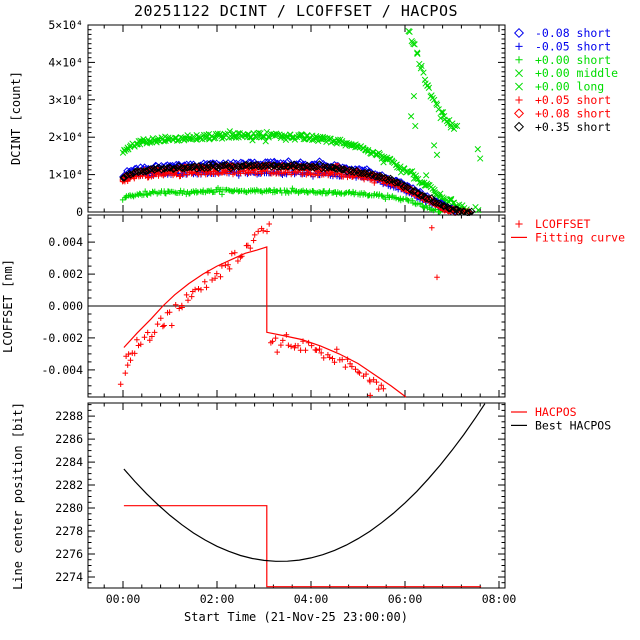 The width and height of the screenshot is (640, 640). I want to click on ytick-labels-lcoffset: -0.004 -0.002 0.000 0.002 0.004, so click(62, 306).